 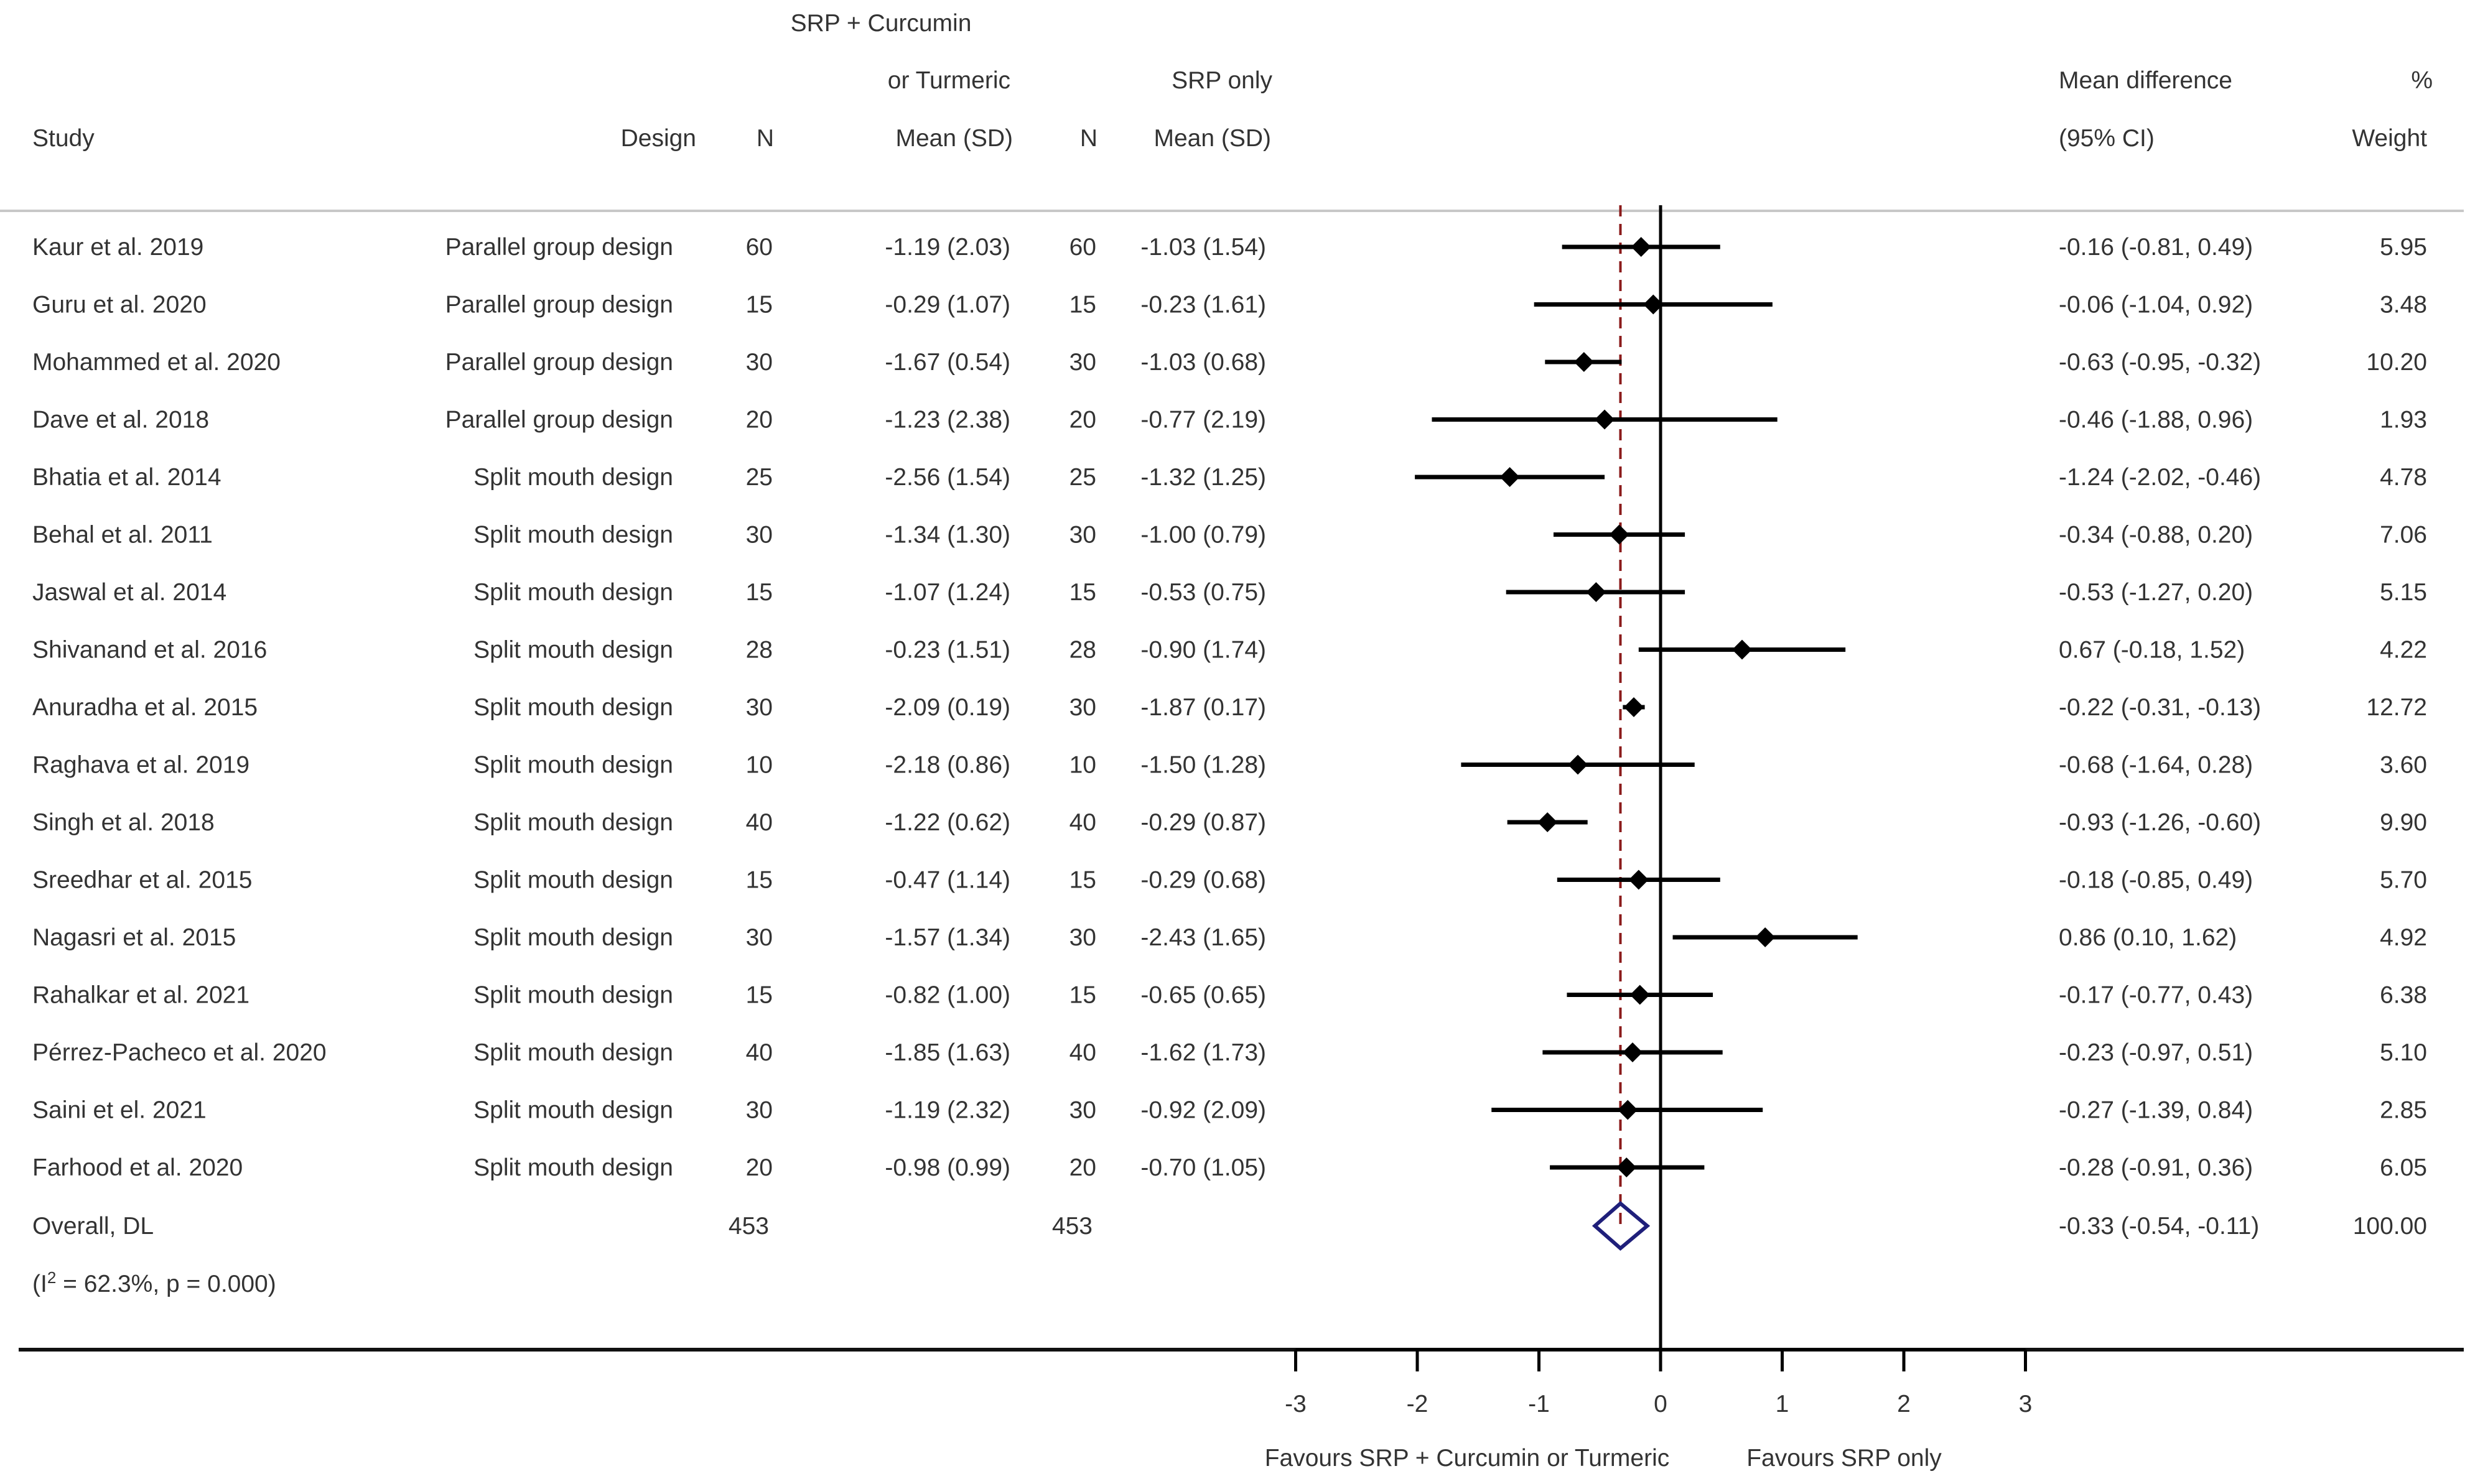 What do you see at coordinates (149, 651) in the screenshot?
I see `study-name: Shivanand et al. 2016` at bounding box center [149, 651].